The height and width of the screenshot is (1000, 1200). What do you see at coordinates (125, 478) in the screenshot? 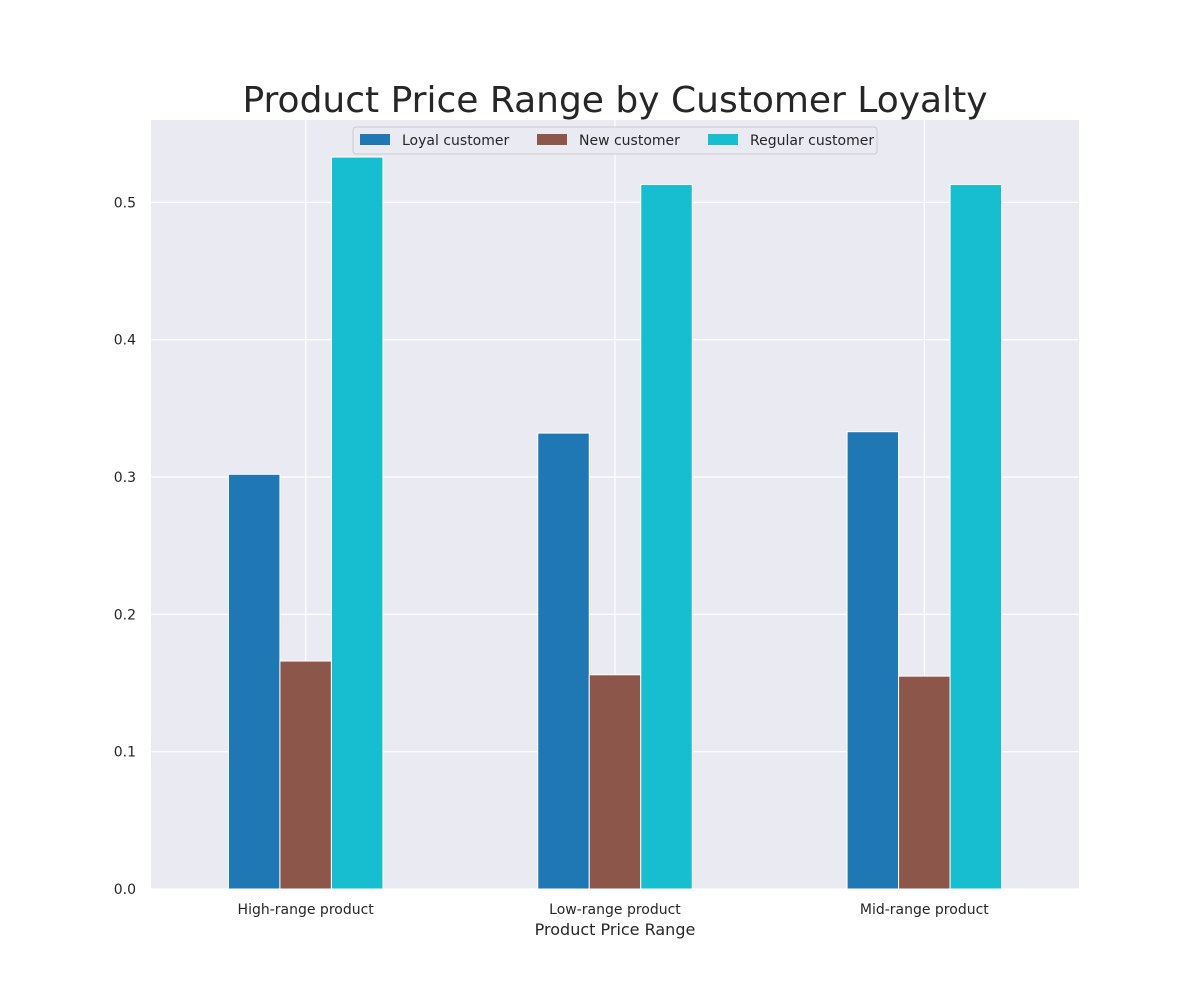
I see `y-tick-label: 0.3` at bounding box center [125, 478].